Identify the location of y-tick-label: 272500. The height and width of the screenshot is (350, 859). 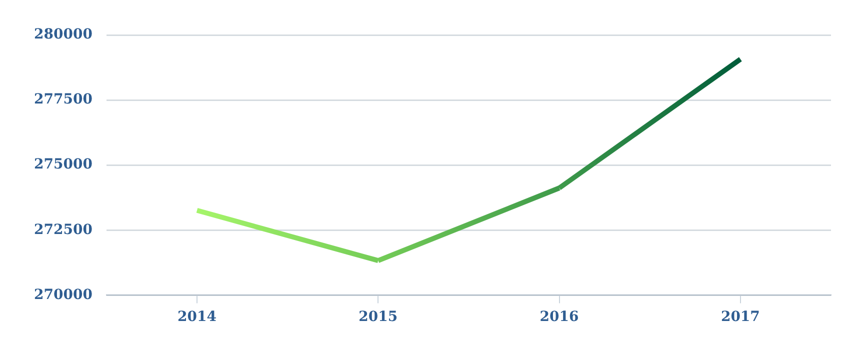
(63, 230).